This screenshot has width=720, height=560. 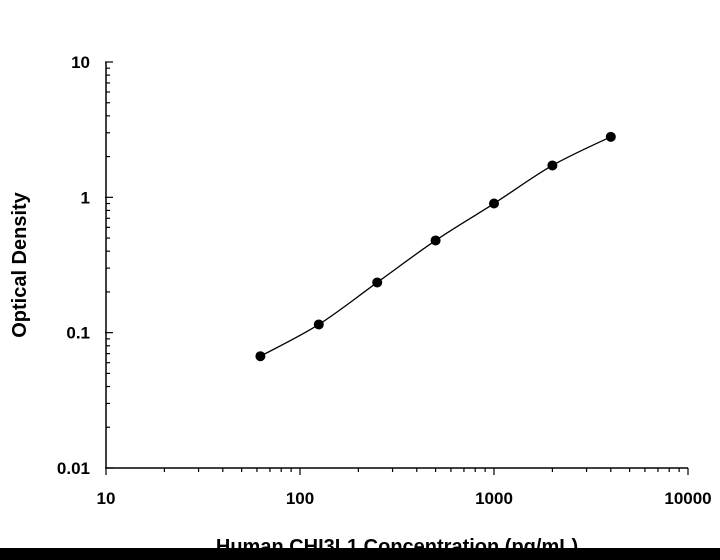 What do you see at coordinates (106, 498) in the screenshot?
I see `x-tick-label: 10` at bounding box center [106, 498].